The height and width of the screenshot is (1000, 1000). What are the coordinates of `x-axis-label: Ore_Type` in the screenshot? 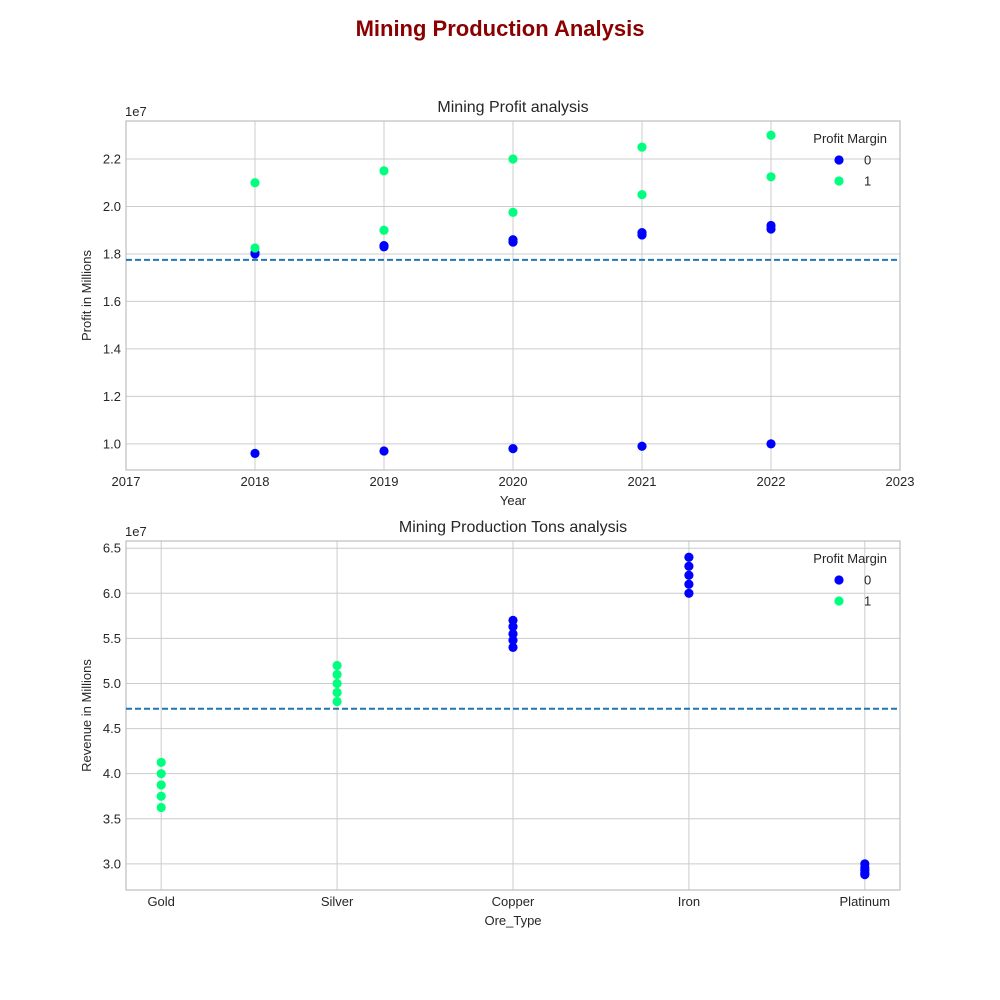 It's located at (512, 920).